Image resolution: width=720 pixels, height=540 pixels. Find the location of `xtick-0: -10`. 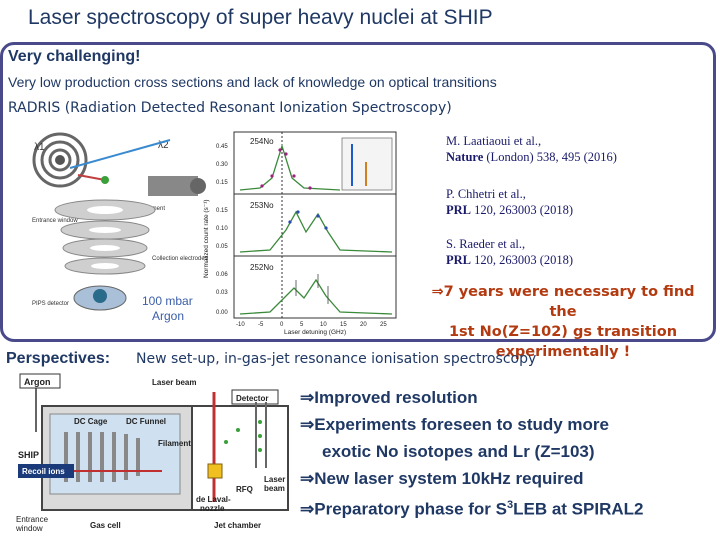

xtick-0: -10 is located at coordinates (240, 325).